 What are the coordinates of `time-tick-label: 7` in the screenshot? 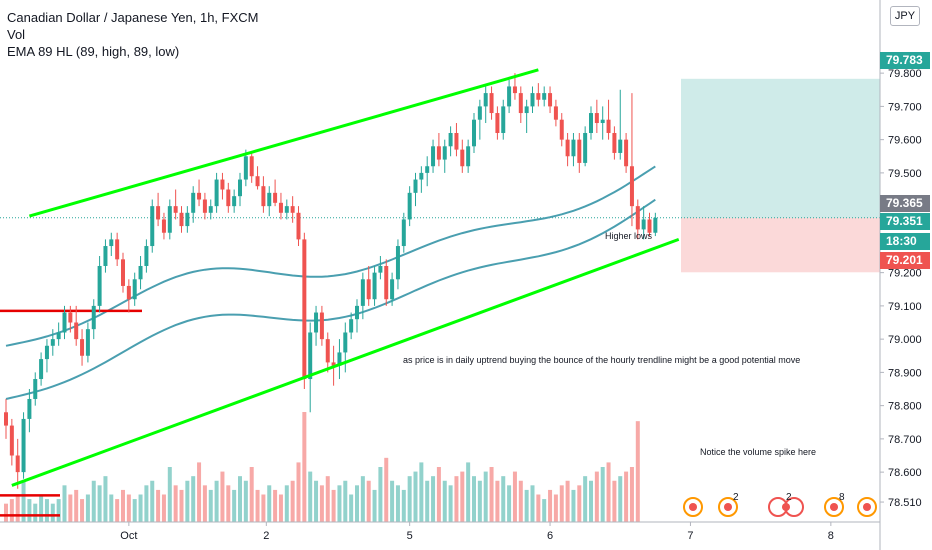 It's located at (690, 536).